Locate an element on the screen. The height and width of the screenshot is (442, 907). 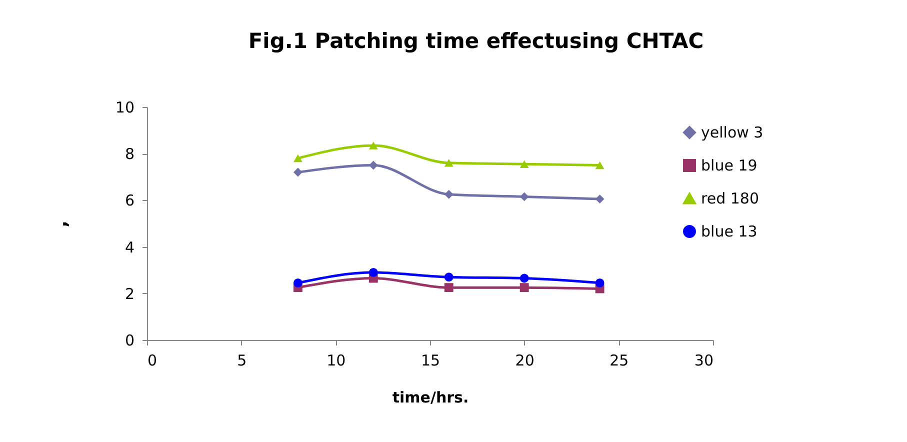
y-axis-title: , is located at coordinates (61, 224).